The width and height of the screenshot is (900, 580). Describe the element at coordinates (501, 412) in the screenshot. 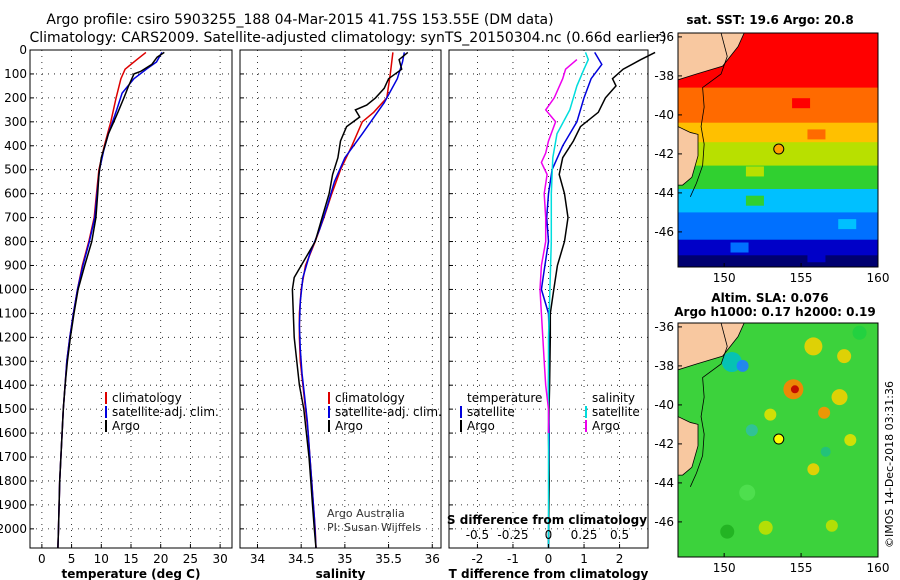

I see `difference-temperature-legend: temperature satellite Argo` at that location.